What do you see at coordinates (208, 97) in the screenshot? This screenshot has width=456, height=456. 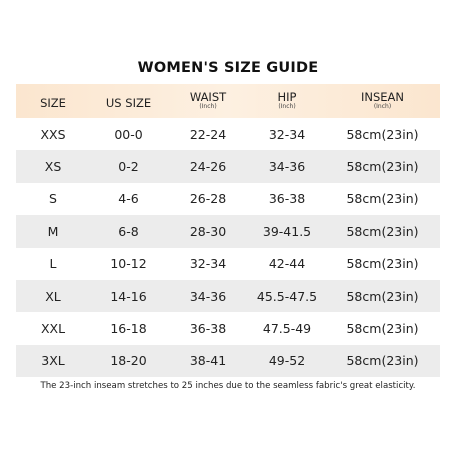 I see `header-waist-label: WAIST` at bounding box center [208, 97].